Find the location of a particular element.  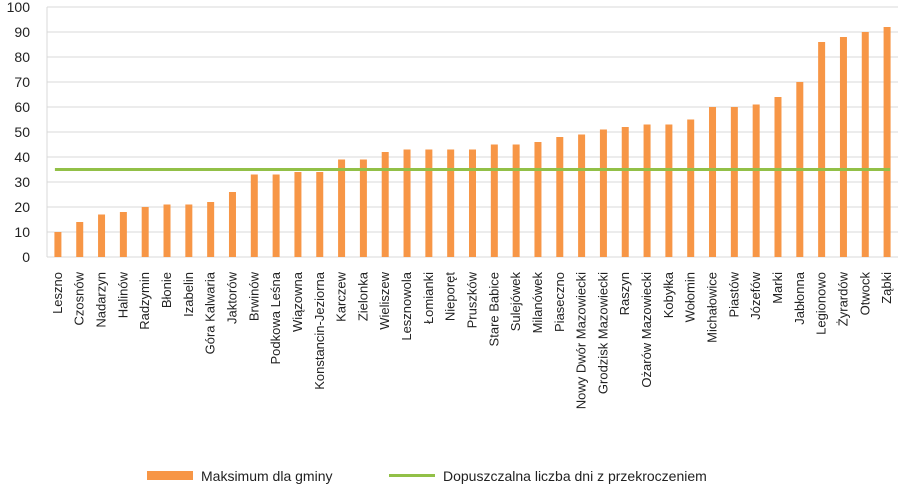

y-tick-label: 90 is located at coordinates (22, 32).